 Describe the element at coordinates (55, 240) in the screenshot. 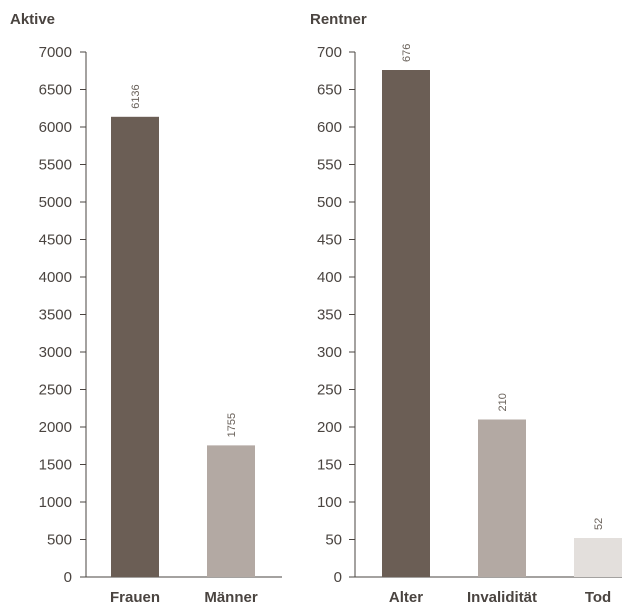

I see `y-tick-label-aktive-4500: 4500` at that location.